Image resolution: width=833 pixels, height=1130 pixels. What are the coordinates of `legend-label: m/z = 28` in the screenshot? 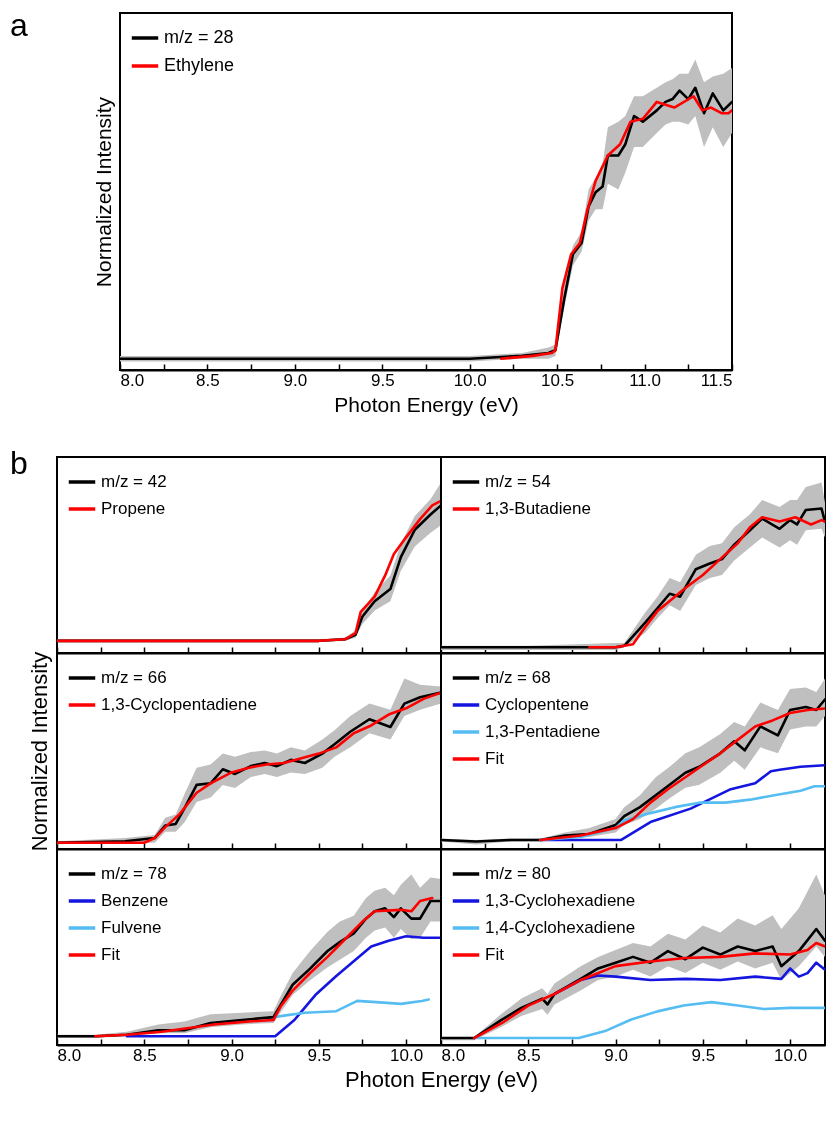 It's located at (199, 37).